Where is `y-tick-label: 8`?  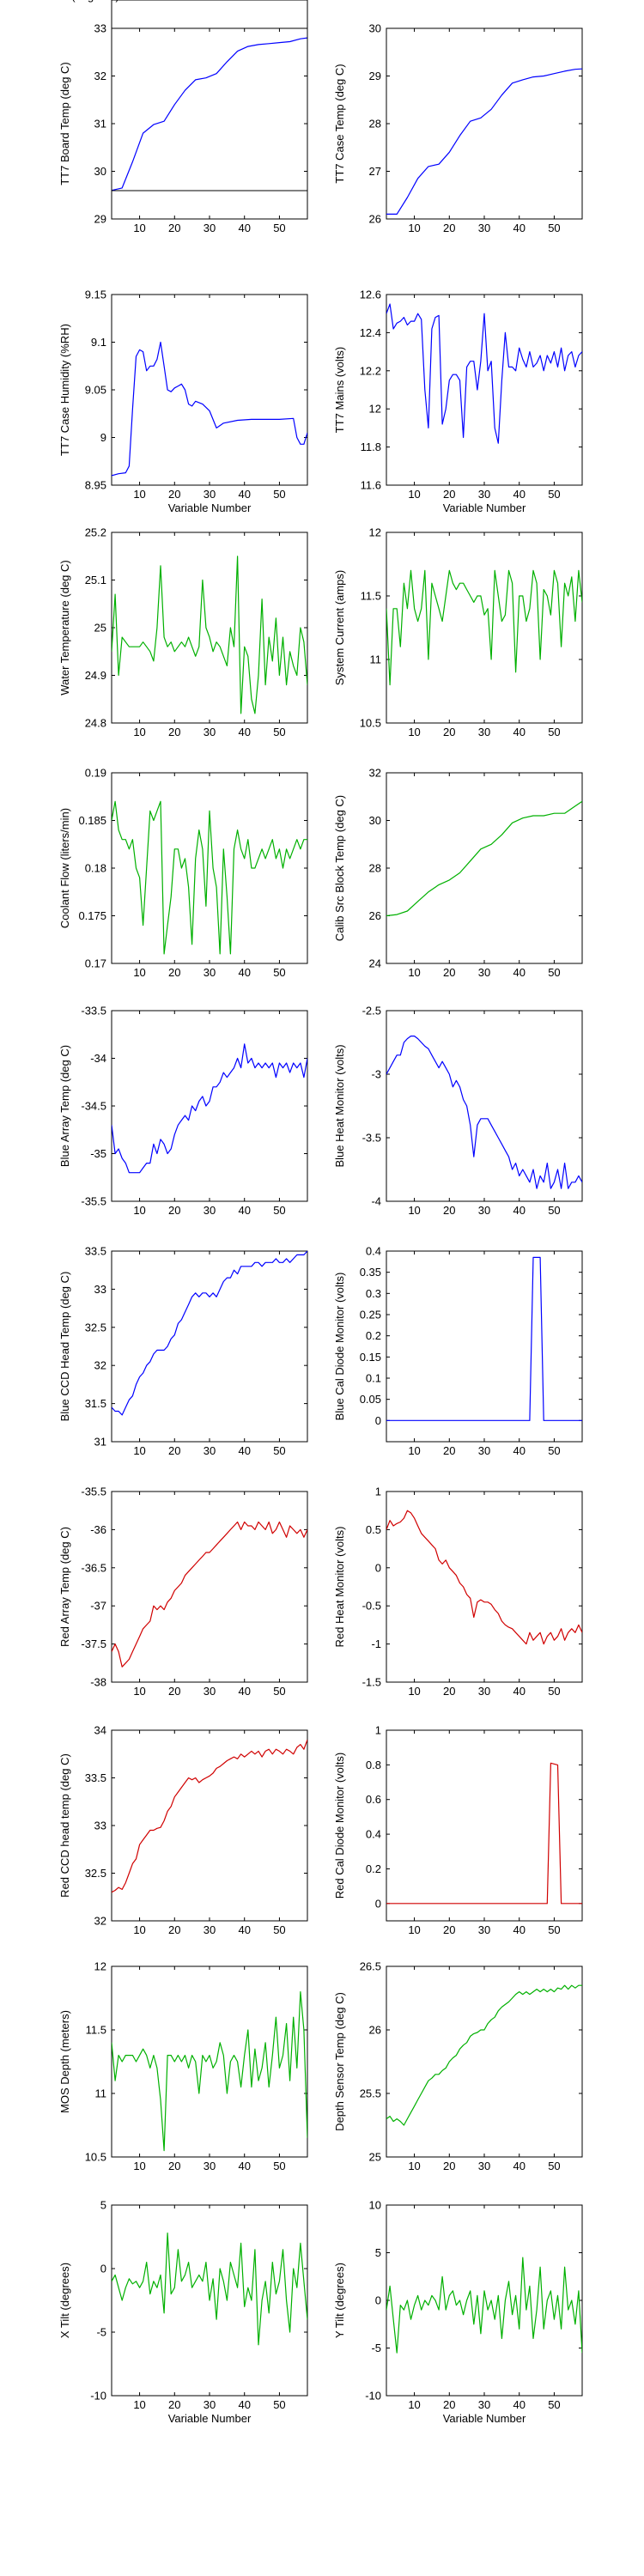 y-tick-label: 8 is located at coordinates (103, 1).